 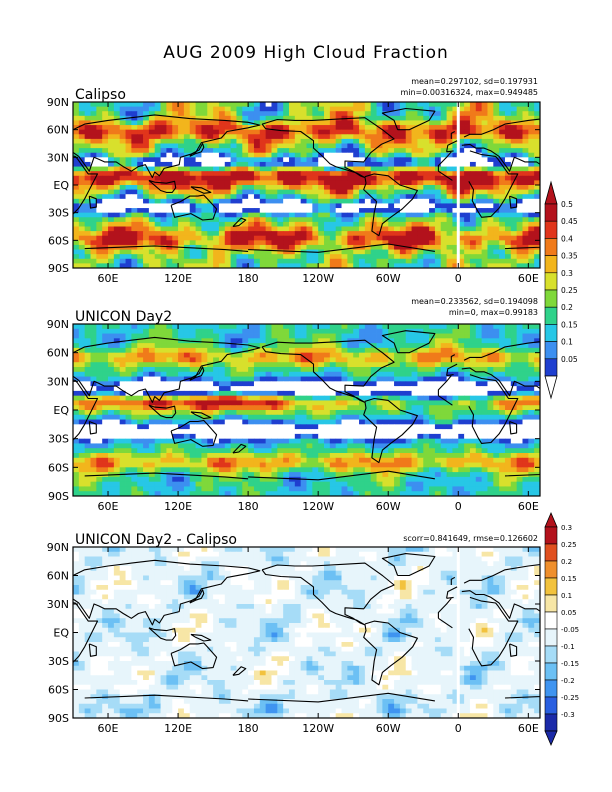 I want to click on x-tick-label: 0, so click(x=458, y=278).